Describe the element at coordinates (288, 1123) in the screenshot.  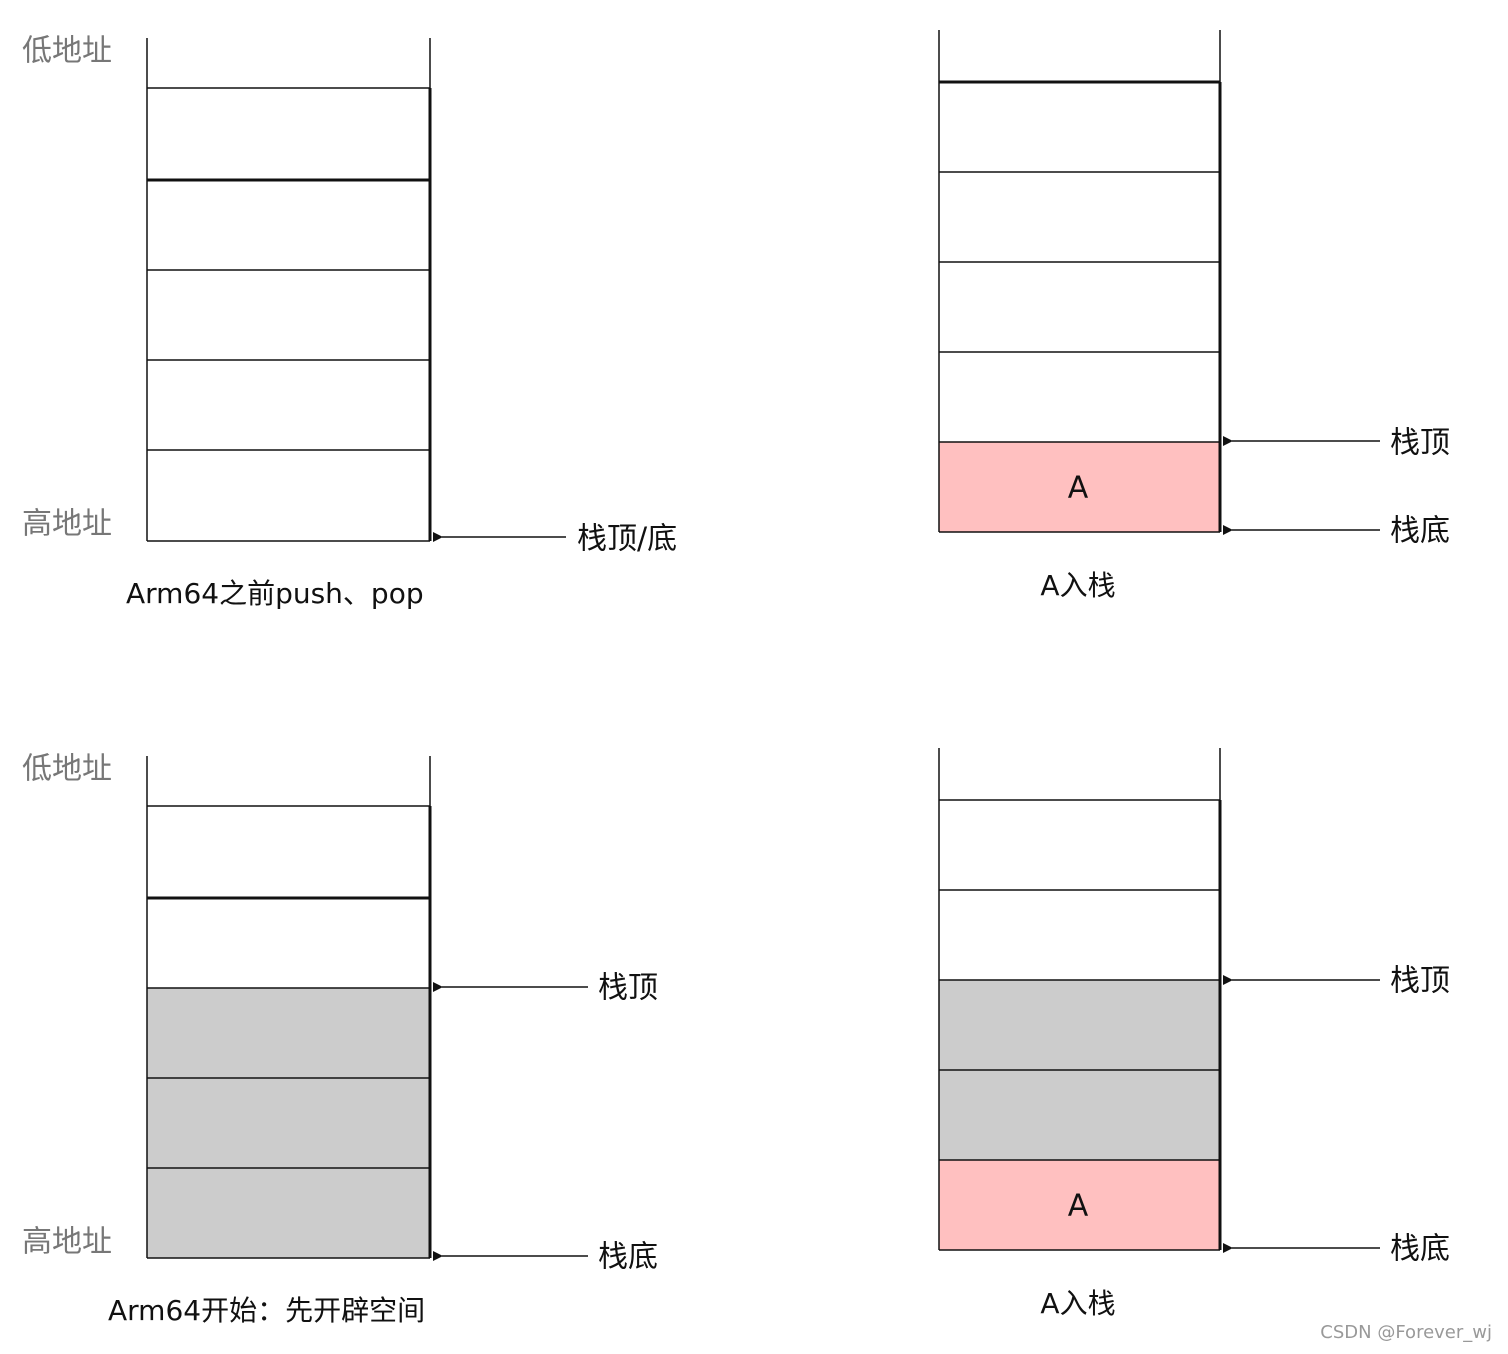
I see `reserved-space` at that location.